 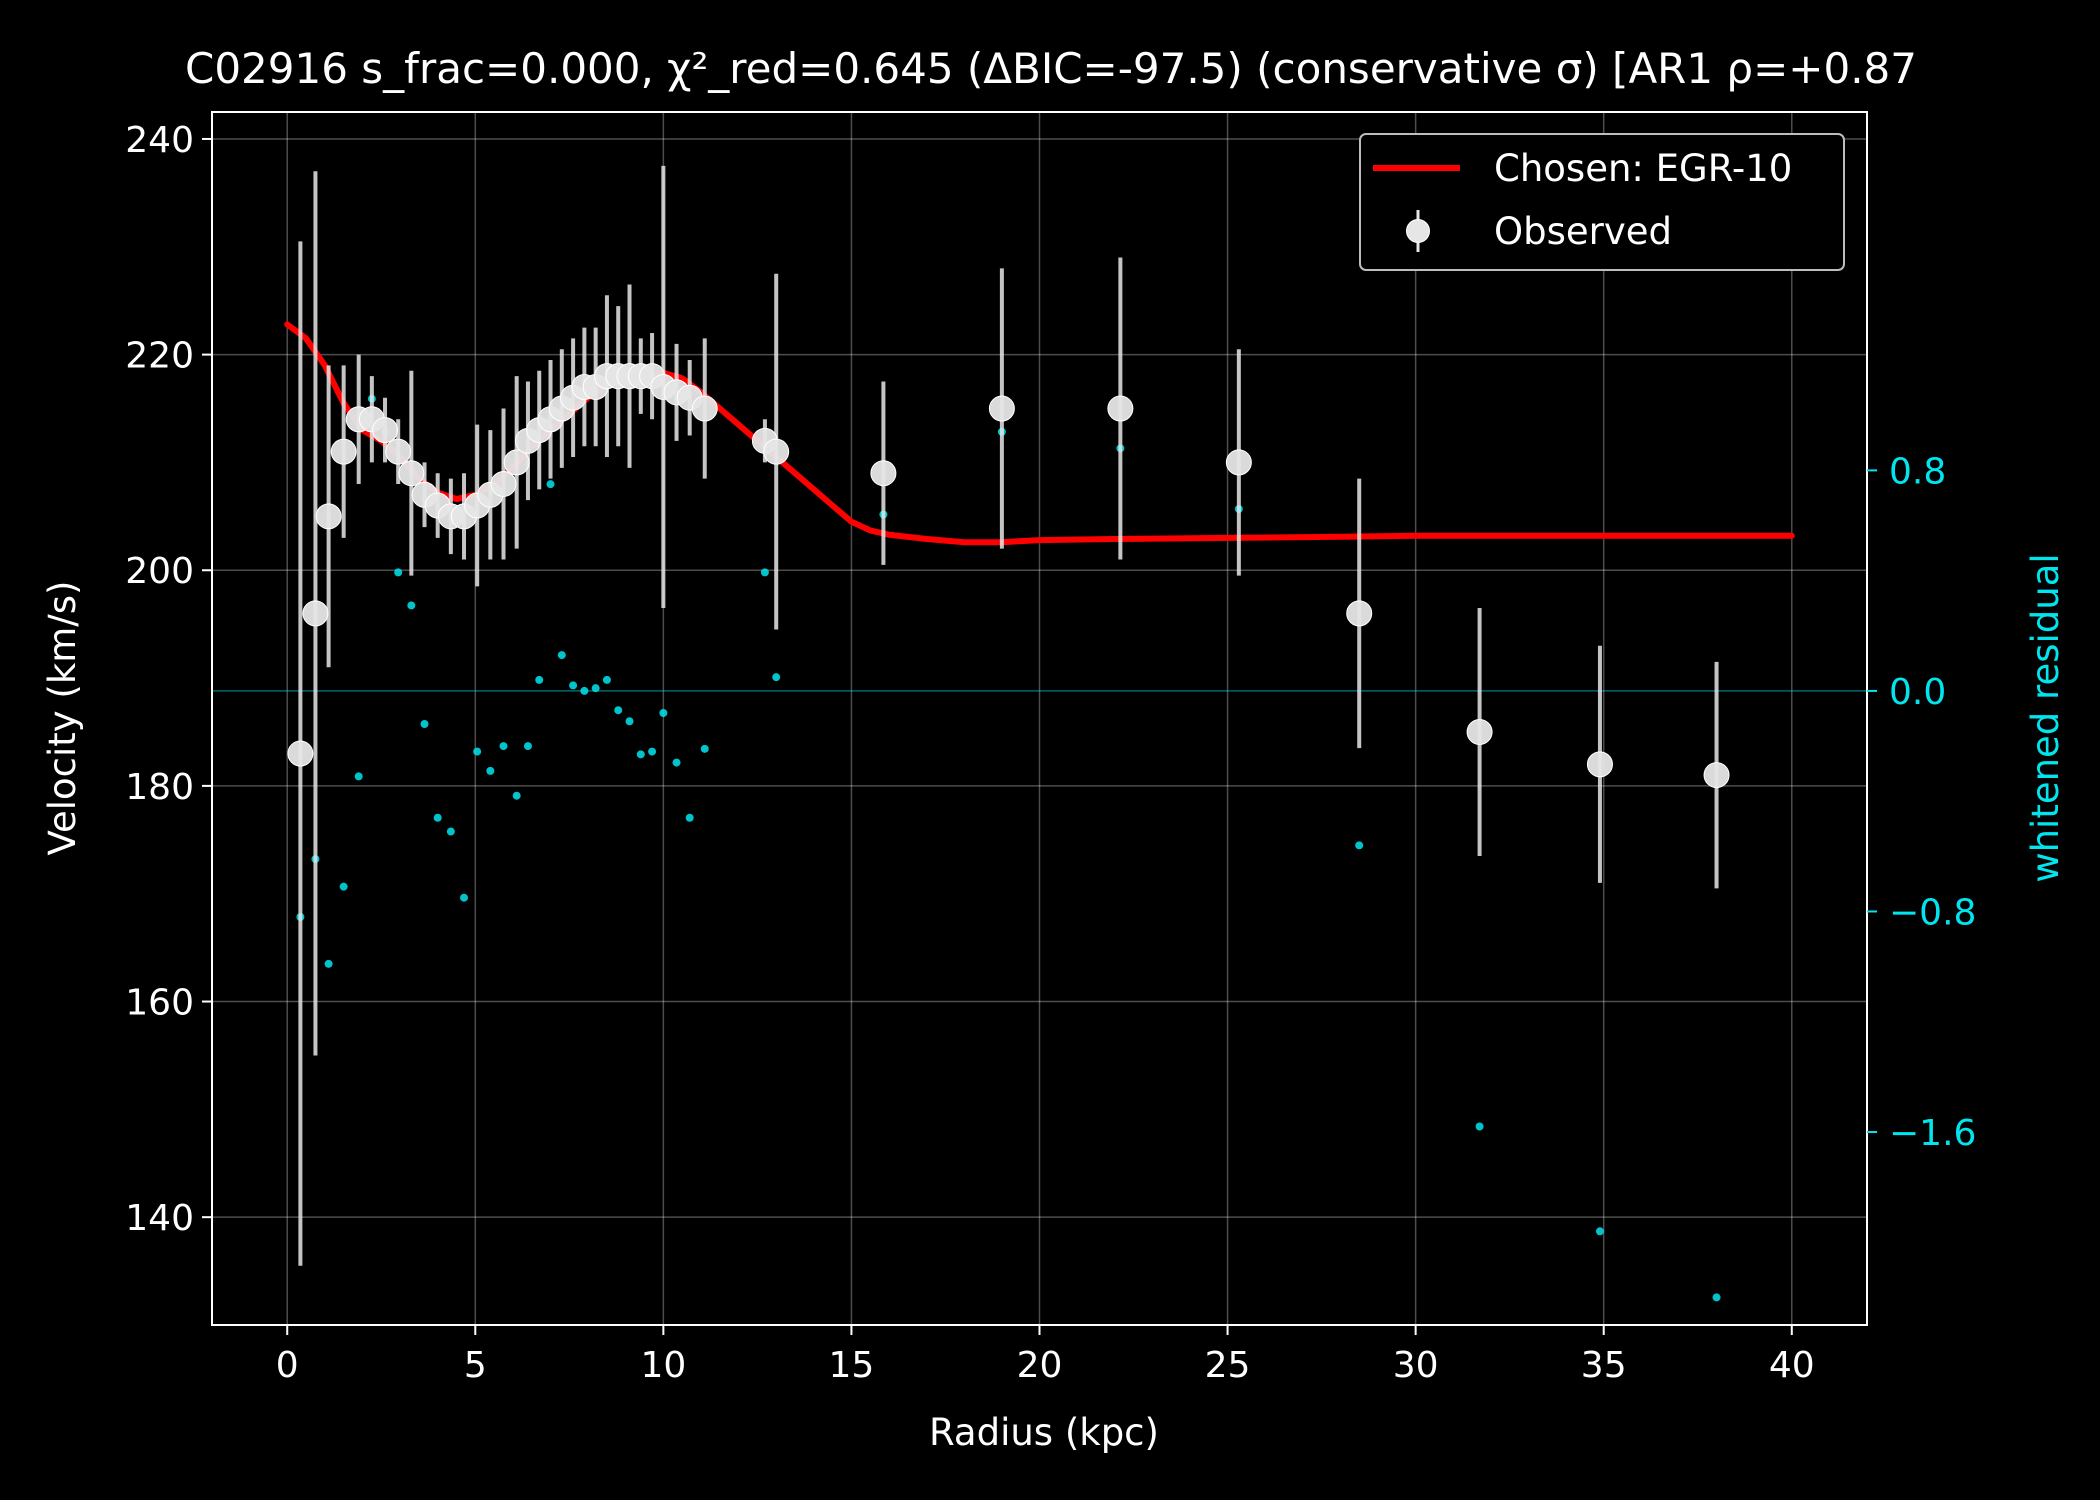 I want to click on x-tick-label: 10, so click(x=663, y=1365).